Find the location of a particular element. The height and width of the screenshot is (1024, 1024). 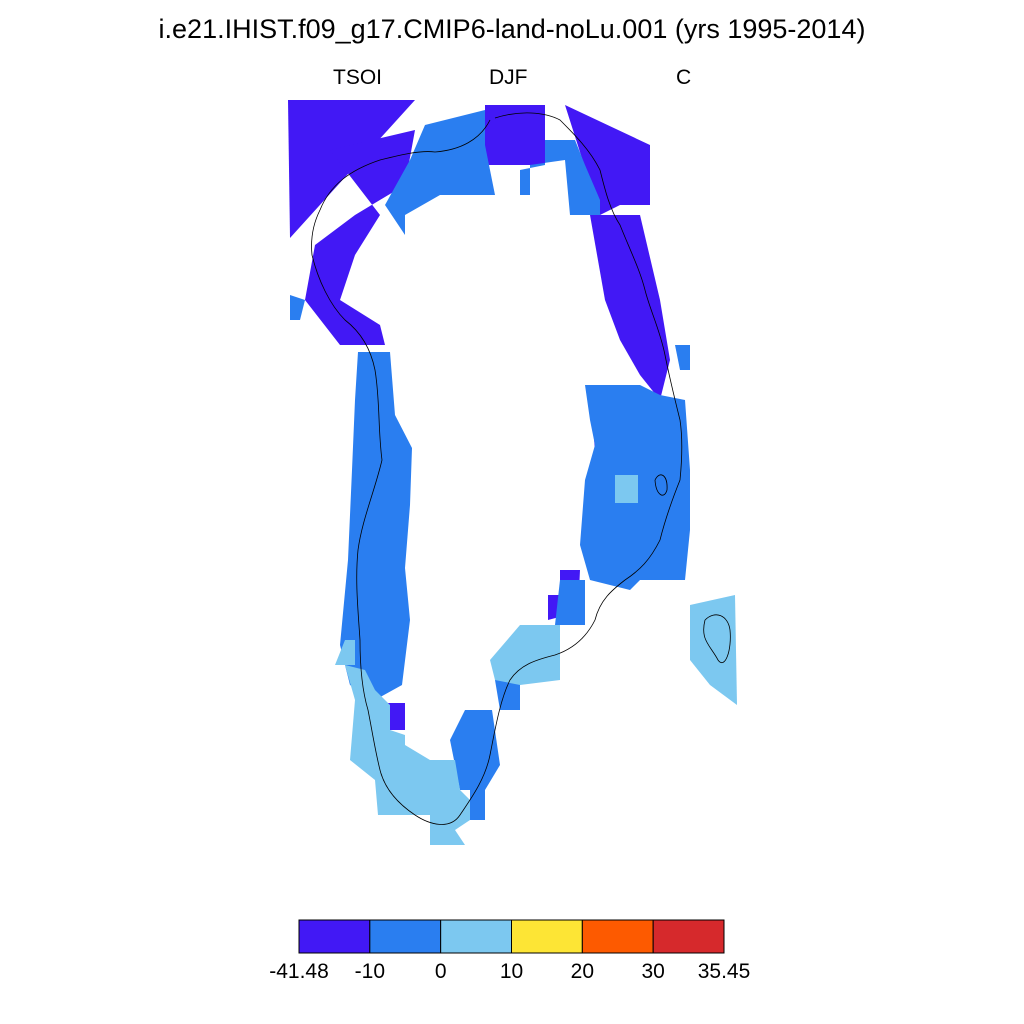

colorbar-tick-label: 35.45 is located at coordinates (724, 971).